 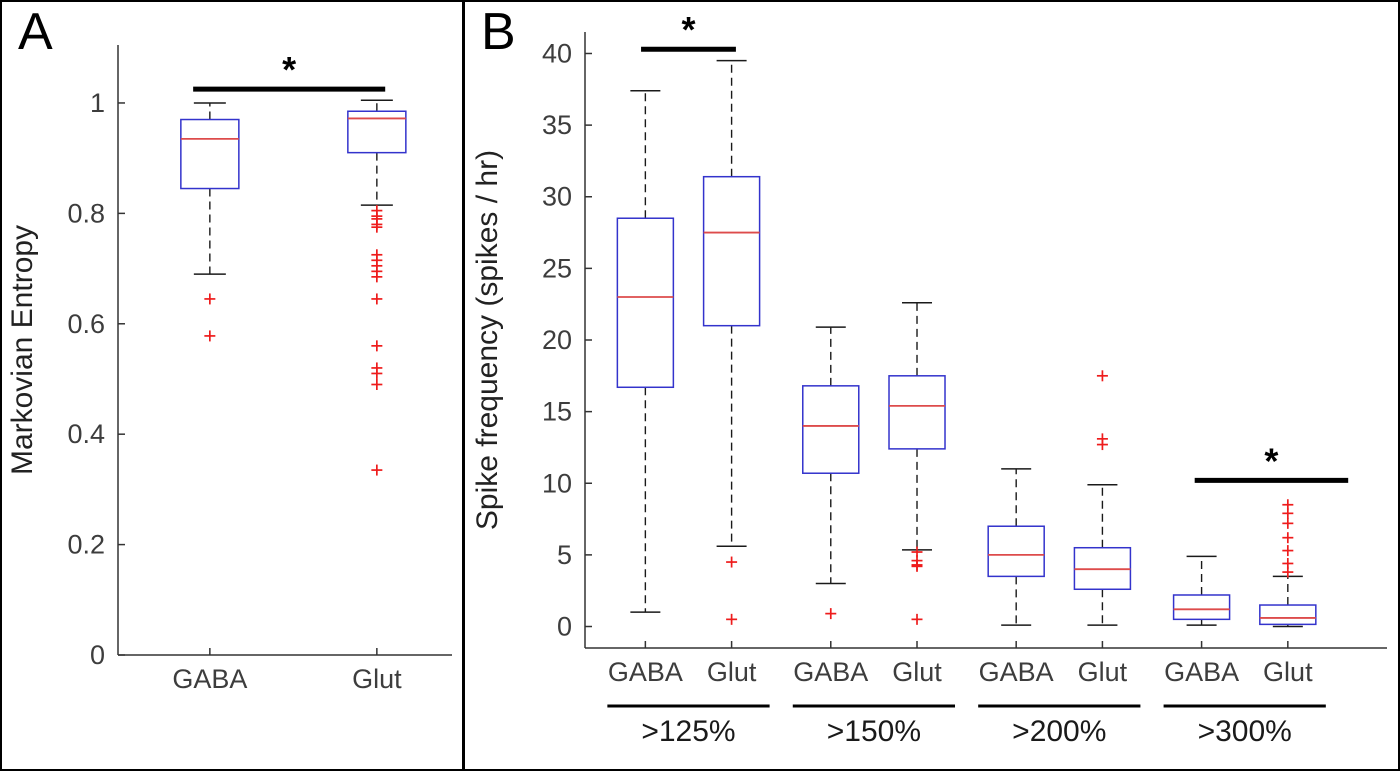 What do you see at coordinates (557, 197) in the screenshot?
I see `y-tick-label: 30` at bounding box center [557, 197].